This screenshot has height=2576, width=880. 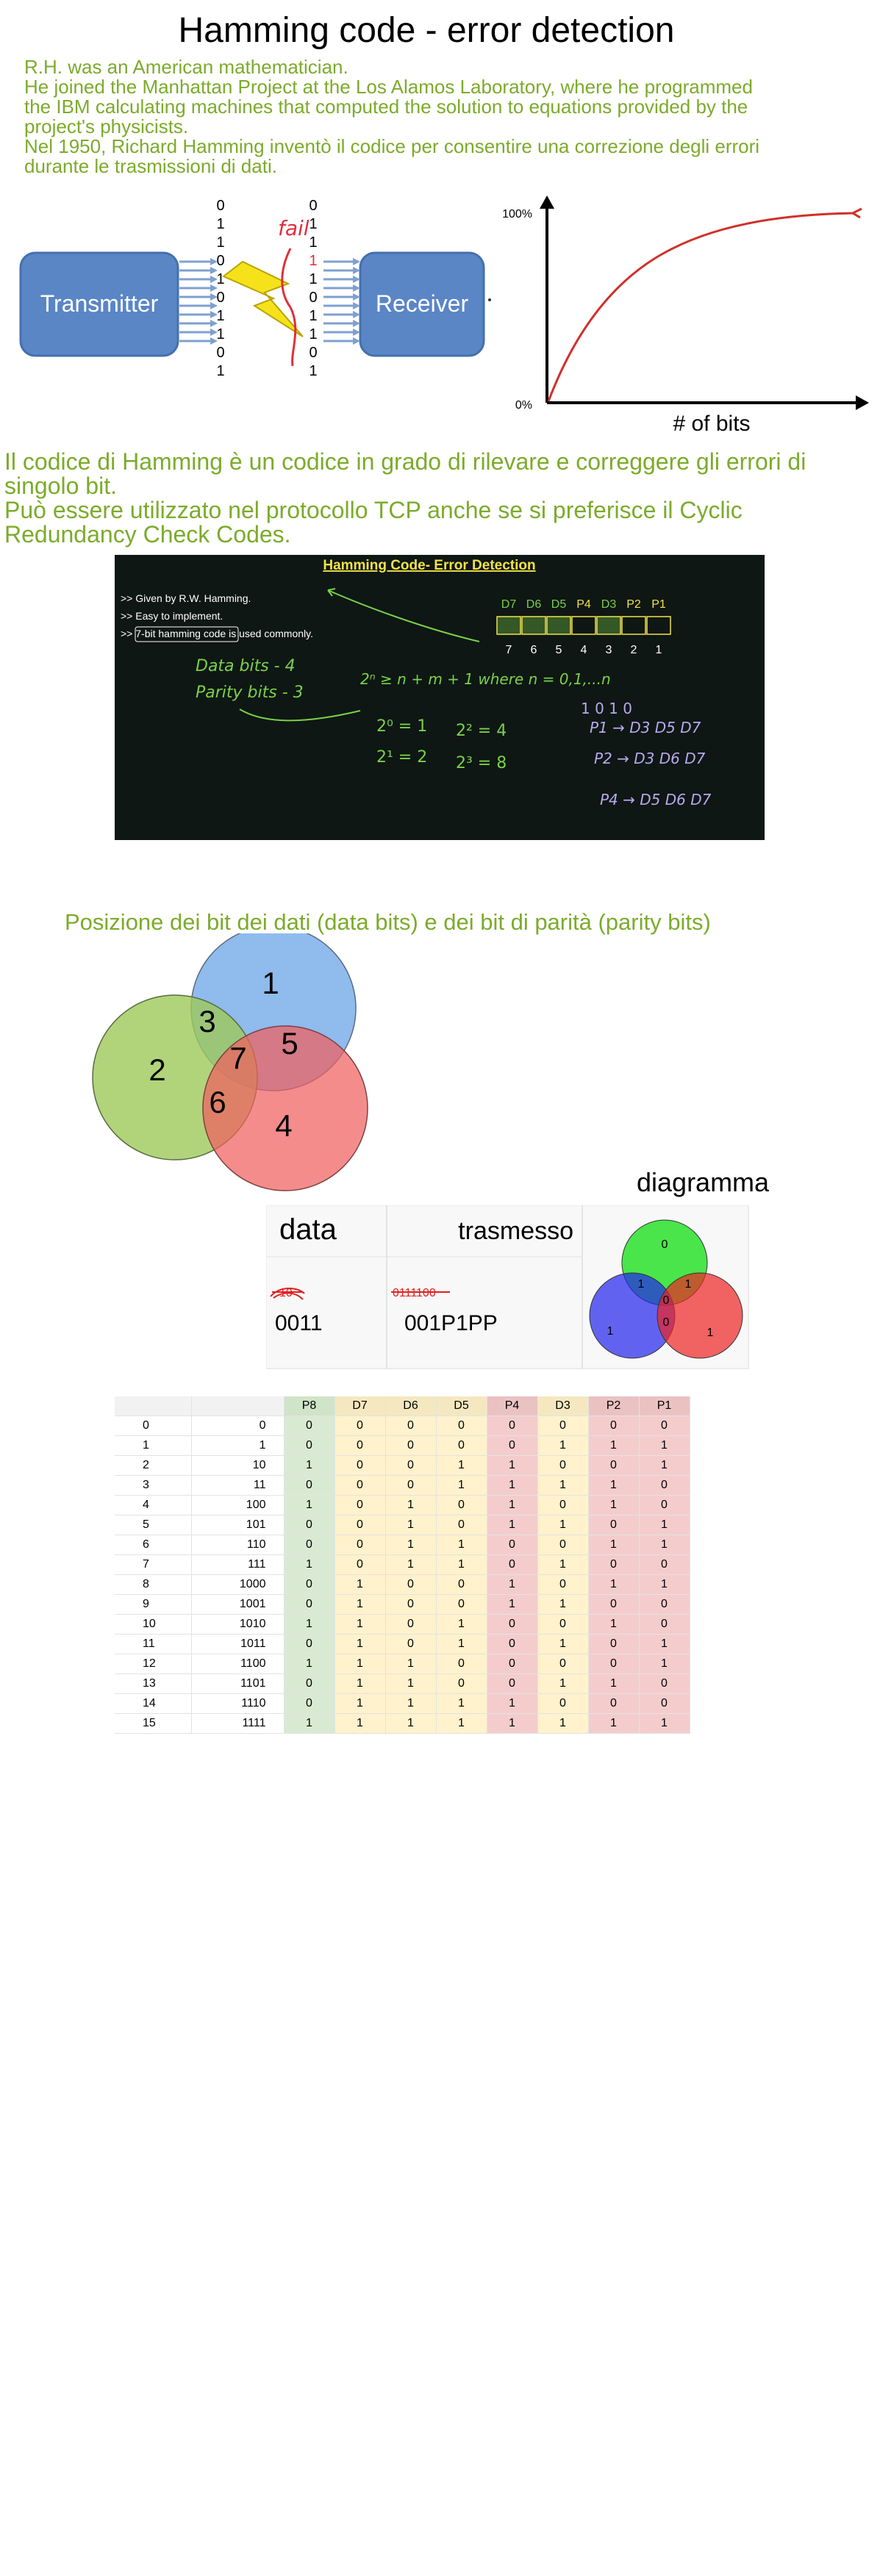 I want to click on table-cell: 4, so click(x=153, y=1505).